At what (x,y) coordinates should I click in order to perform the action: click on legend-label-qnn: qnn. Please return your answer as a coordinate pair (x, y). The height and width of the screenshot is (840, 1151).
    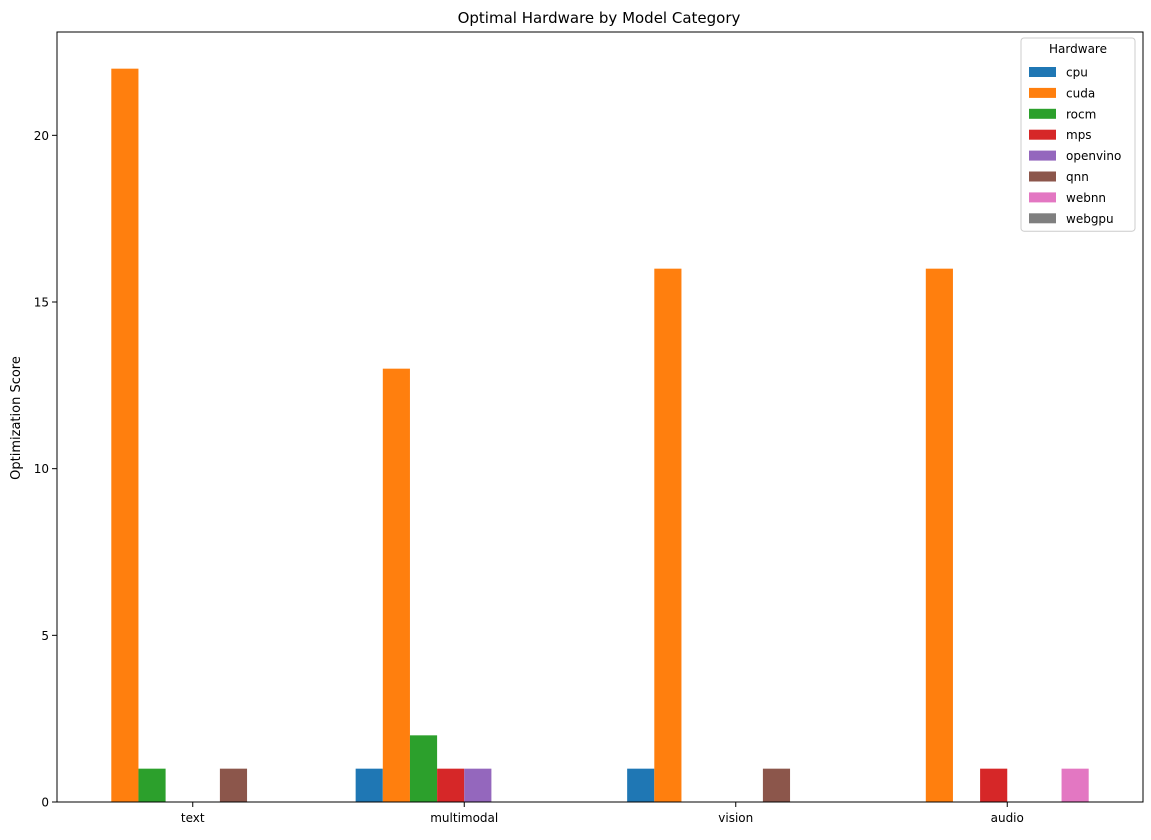
    Looking at the image, I should click on (1077, 177).